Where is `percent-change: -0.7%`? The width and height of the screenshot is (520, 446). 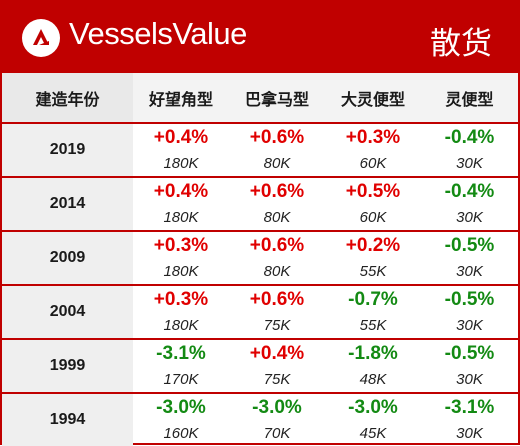
percent-change: -0.7% is located at coordinates (373, 299).